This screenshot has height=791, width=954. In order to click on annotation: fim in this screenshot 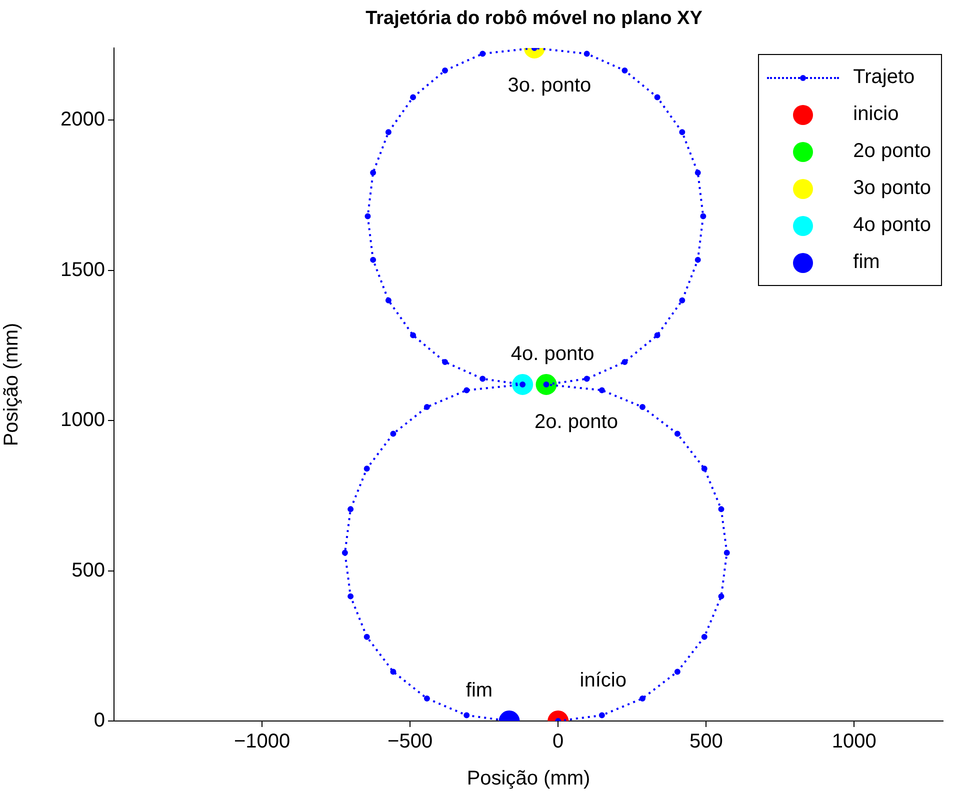, I will do `click(479, 691)`.